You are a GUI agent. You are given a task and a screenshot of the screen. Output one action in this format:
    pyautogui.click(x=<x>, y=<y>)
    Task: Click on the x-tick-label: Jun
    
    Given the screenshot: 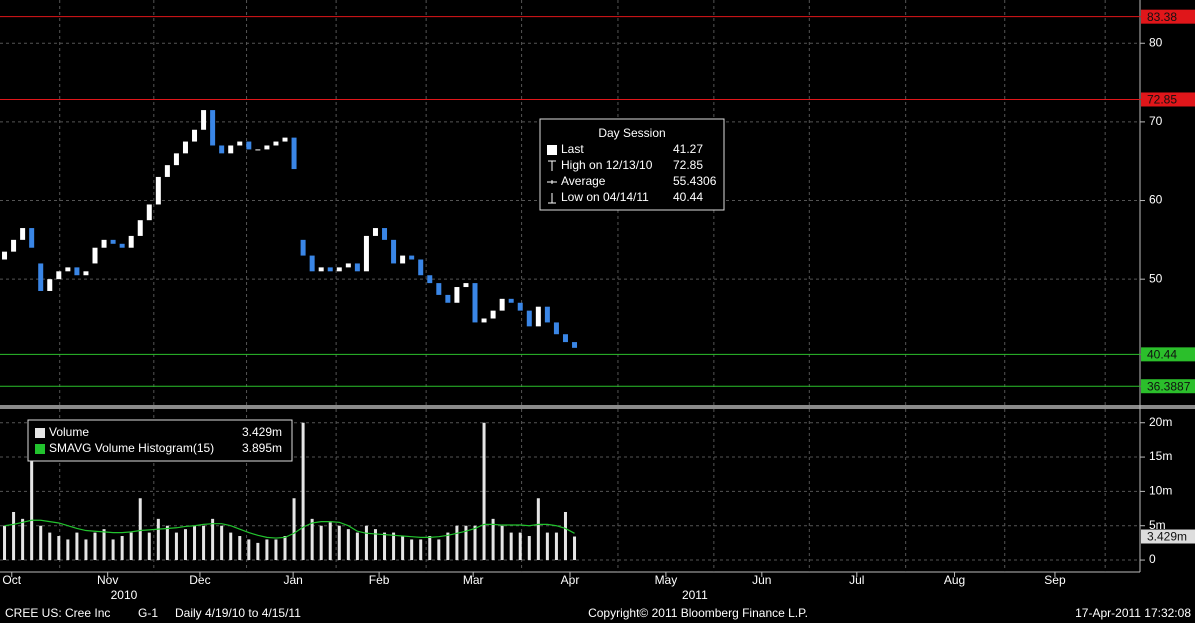 What is the action you would take?
    pyautogui.click(x=761, y=580)
    